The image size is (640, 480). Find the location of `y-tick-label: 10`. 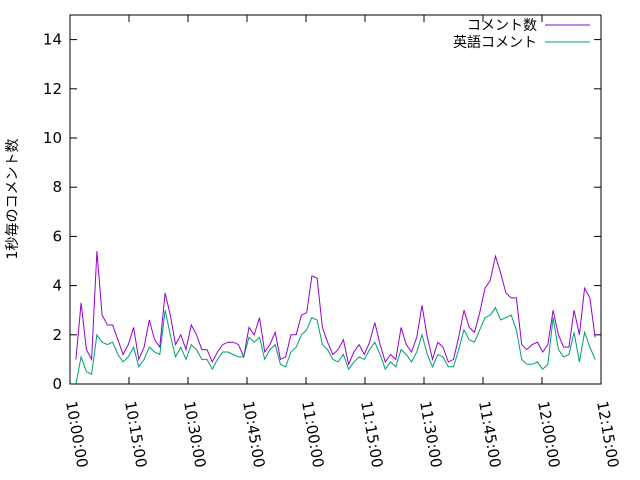

y-tick-label: 10 is located at coordinates (52, 138).